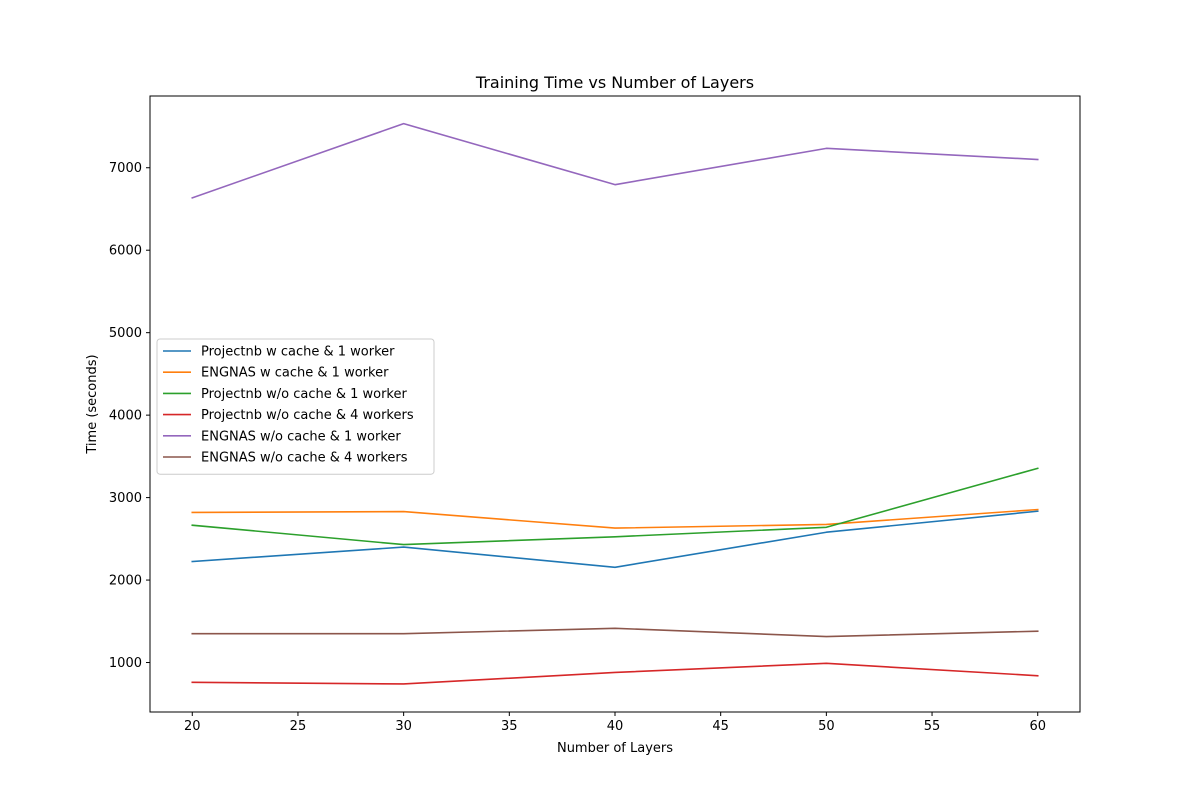 This screenshot has height=800, width=1200. I want to click on y-tick-label: 6000, so click(125, 251).